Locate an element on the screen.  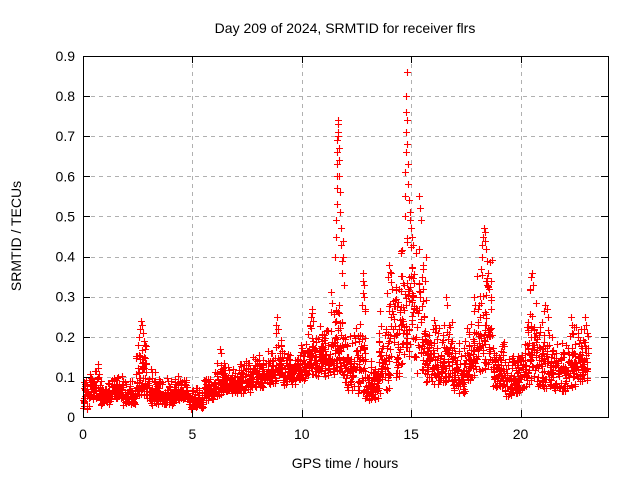
y-tick-label: 0.2 is located at coordinates (66, 337).